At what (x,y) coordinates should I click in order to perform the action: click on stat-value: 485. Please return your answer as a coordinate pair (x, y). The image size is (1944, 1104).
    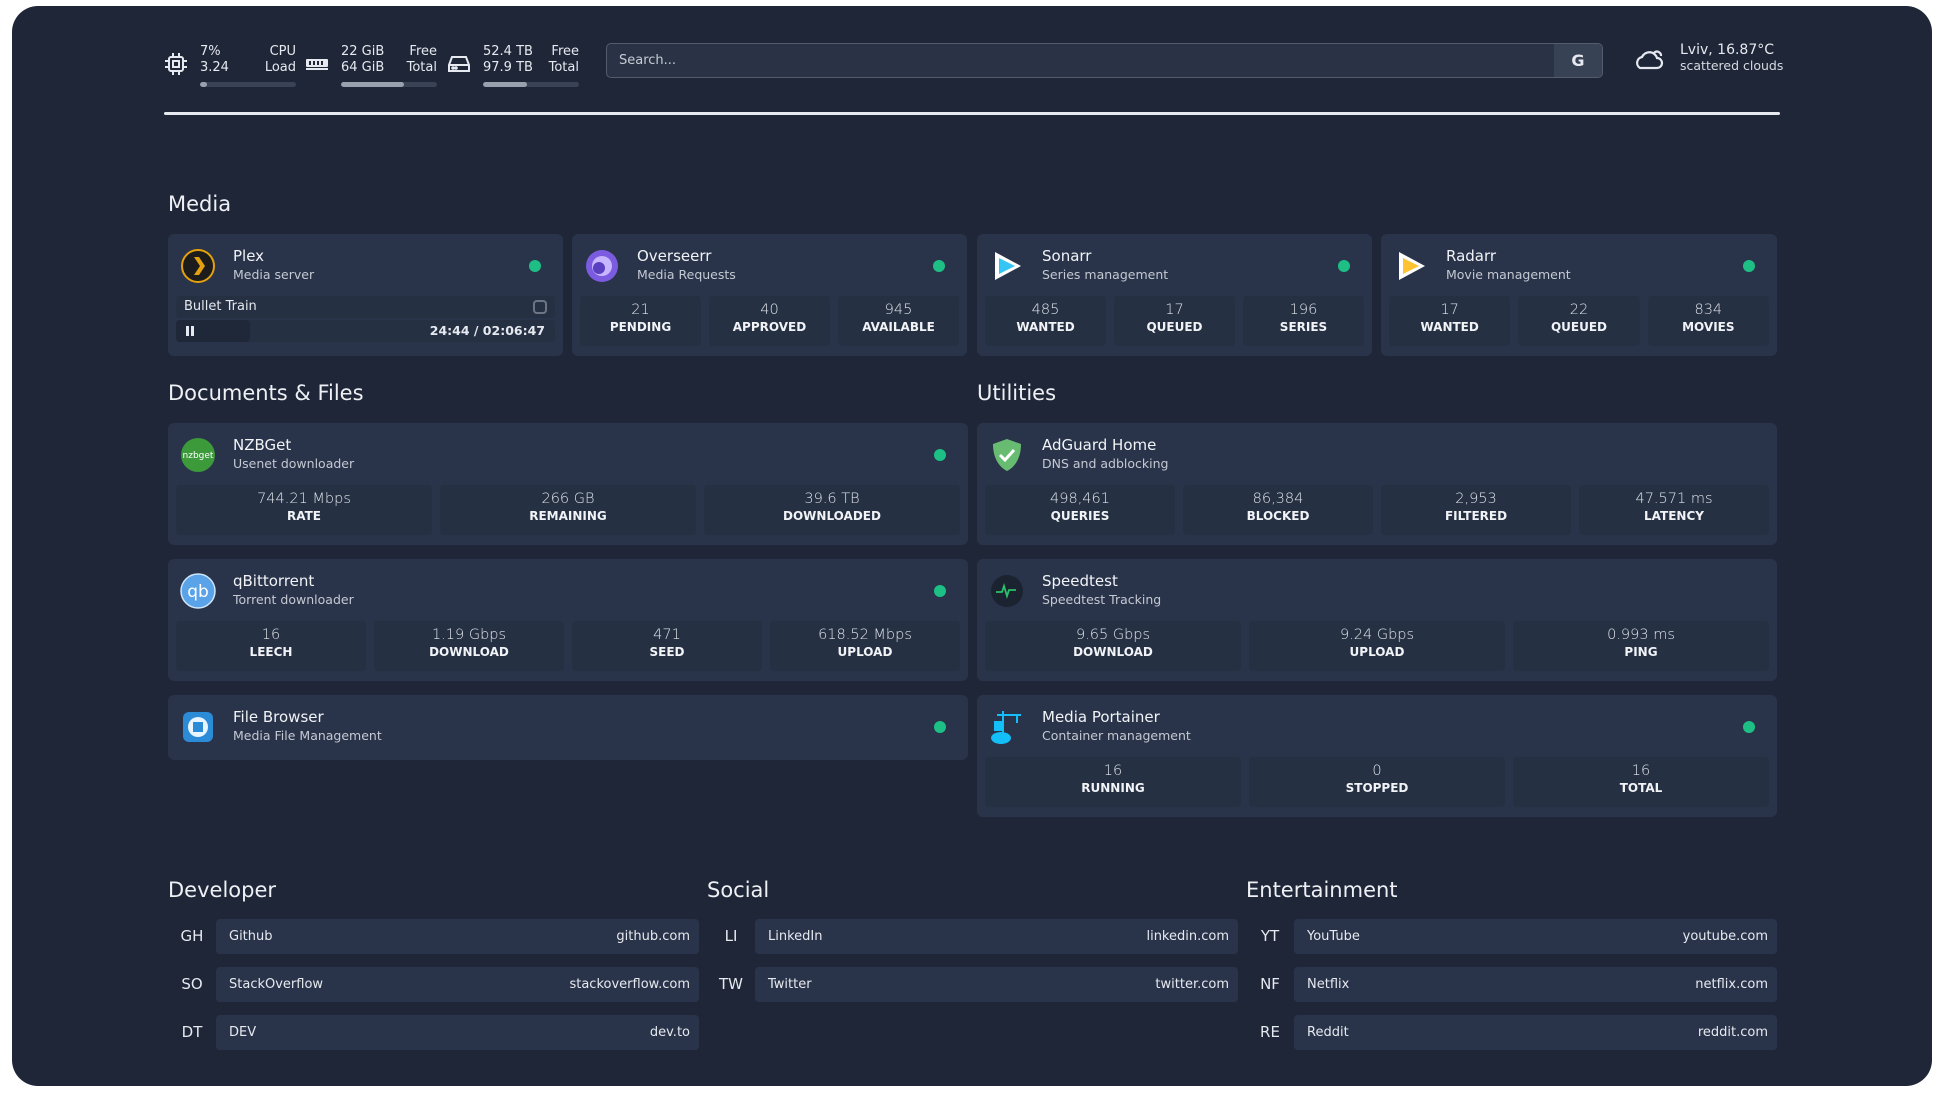
    Looking at the image, I should click on (1045, 310).